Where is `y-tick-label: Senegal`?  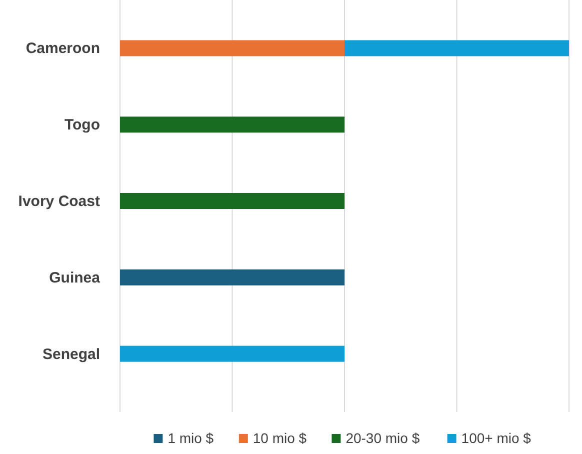 y-tick-label: Senegal is located at coordinates (71, 354).